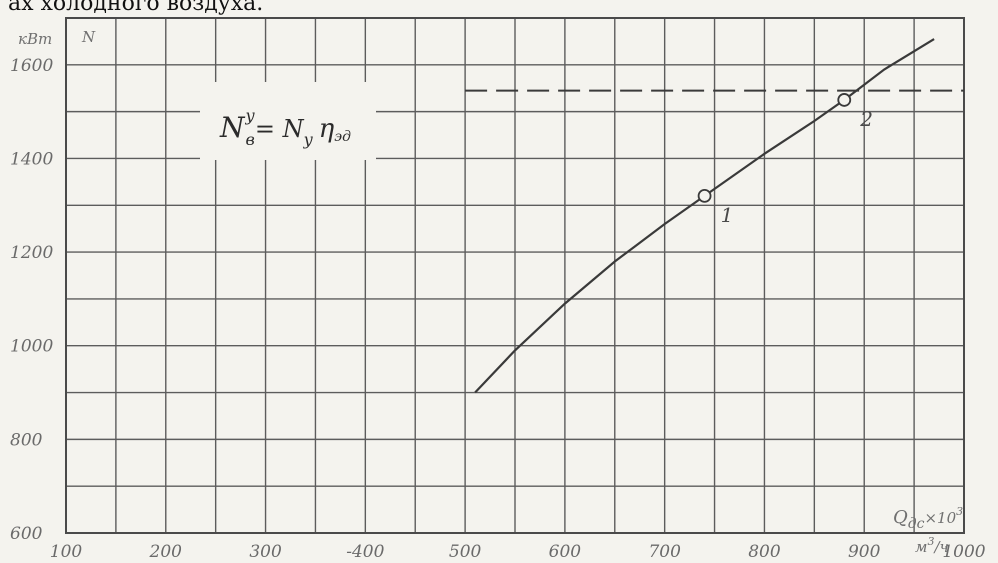  Describe the element at coordinates (959, 511) in the screenshot. I see `x-label-exp: 3` at that location.